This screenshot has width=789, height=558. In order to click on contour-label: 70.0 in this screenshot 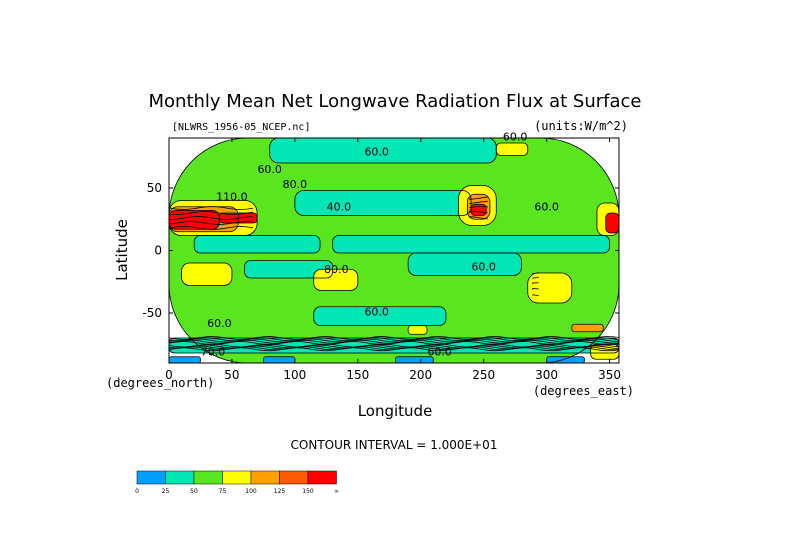, I will do `click(213, 352)`.